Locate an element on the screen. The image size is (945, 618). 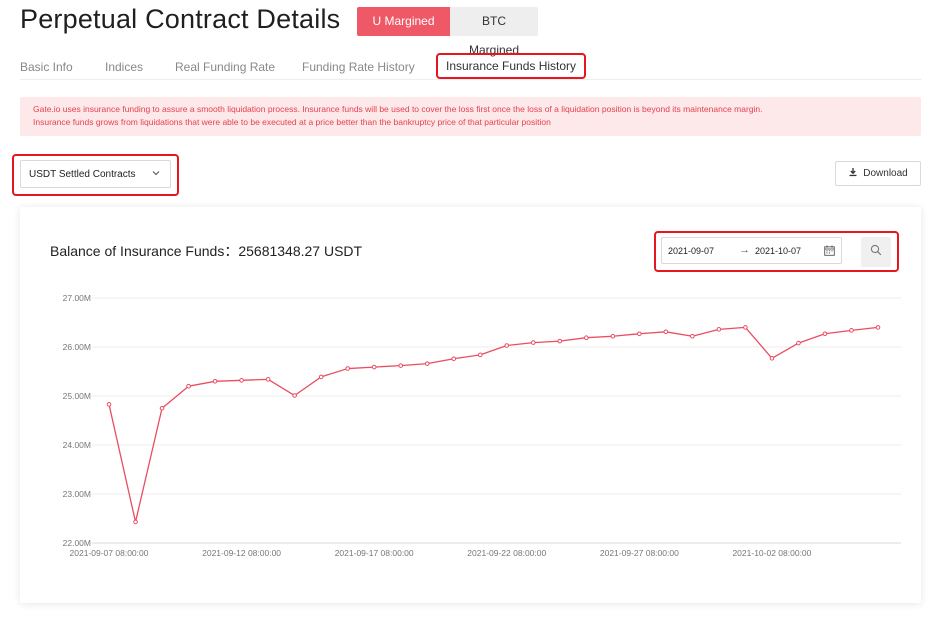
btc-margined-button: BTC Margined is located at coordinates (494, 32).